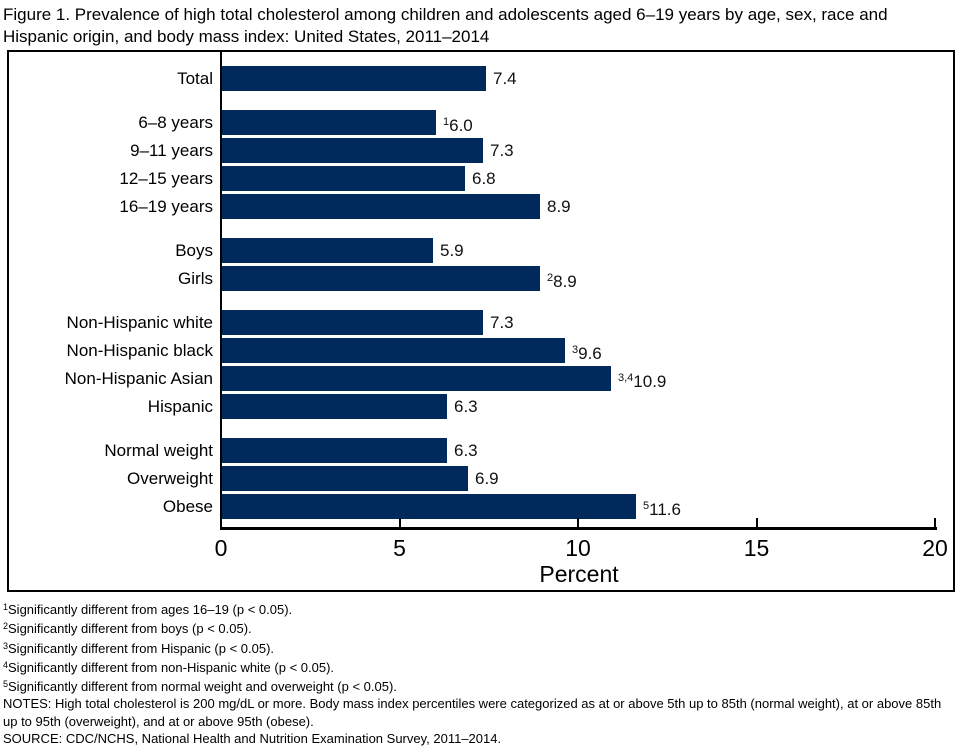  Describe the element at coordinates (381, 278) in the screenshot. I see `bar-girls` at that location.